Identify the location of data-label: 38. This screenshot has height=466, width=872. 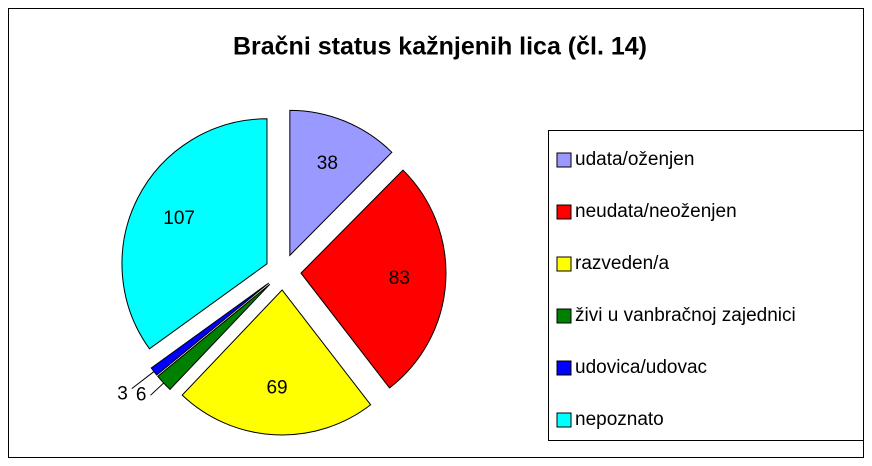
(327, 163).